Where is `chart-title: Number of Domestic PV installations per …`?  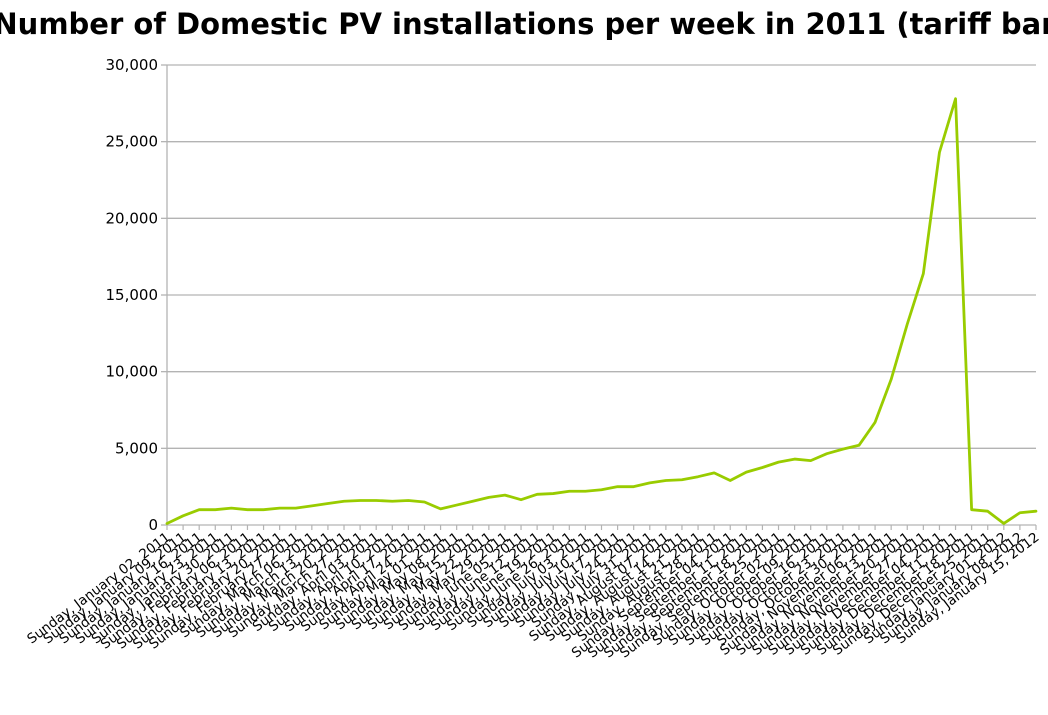 chart-title: Number of Domestic PV installations per … is located at coordinates (524, 24).